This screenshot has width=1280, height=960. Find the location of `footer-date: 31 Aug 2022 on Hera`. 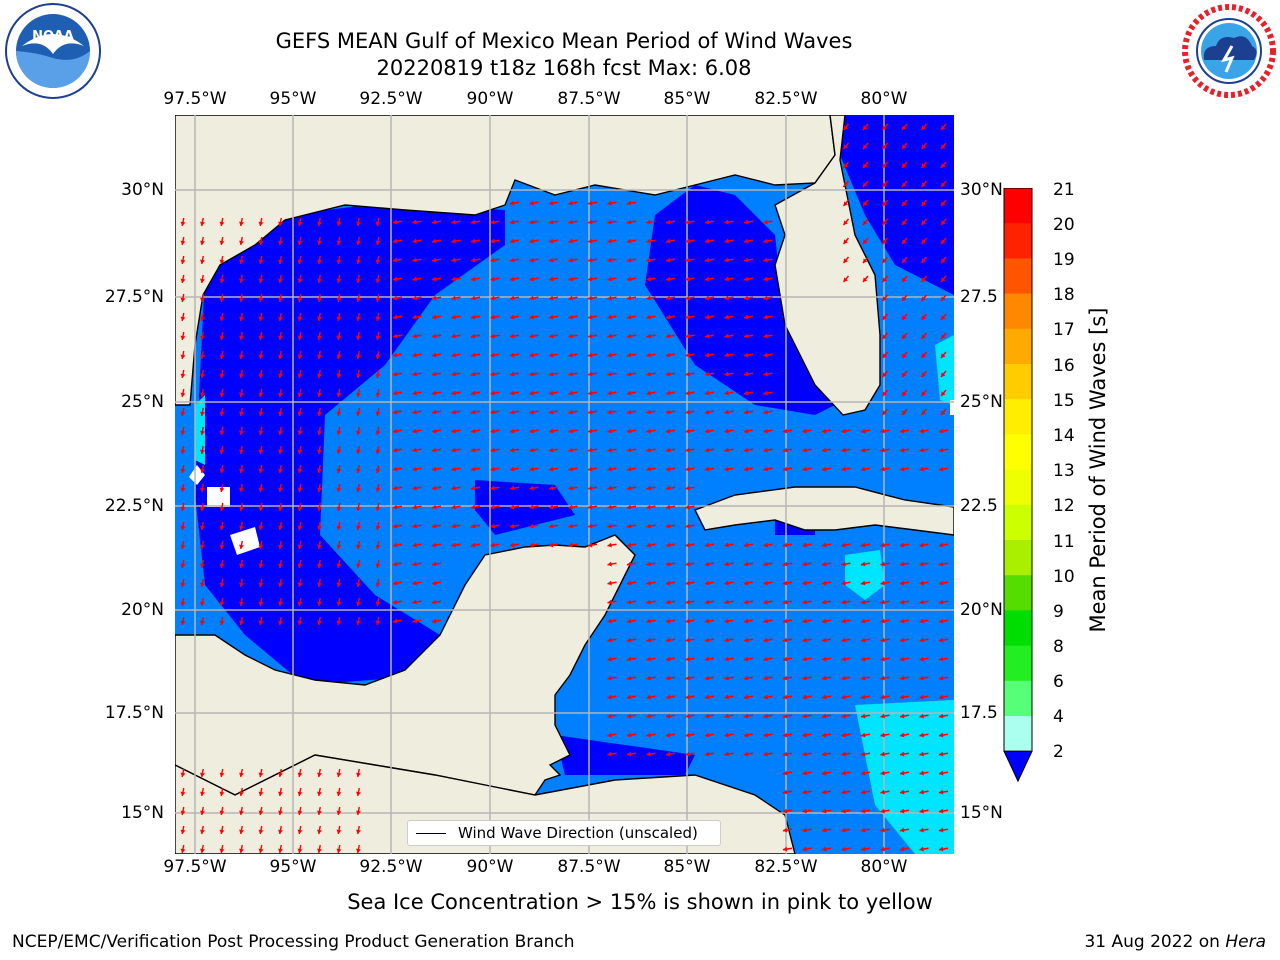

footer-date: 31 Aug 2022 on Hera is located at coordinates (1175, 942).